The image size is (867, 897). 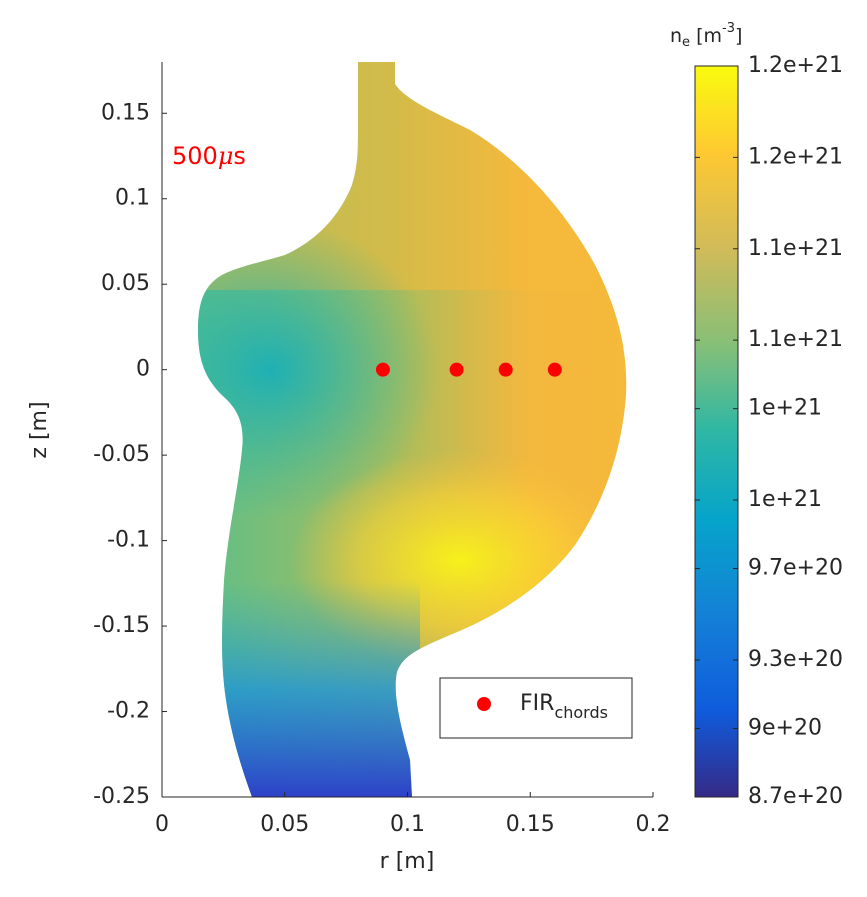 I want to click on y-tick-label: -0.2, so click(x=128, y=711).